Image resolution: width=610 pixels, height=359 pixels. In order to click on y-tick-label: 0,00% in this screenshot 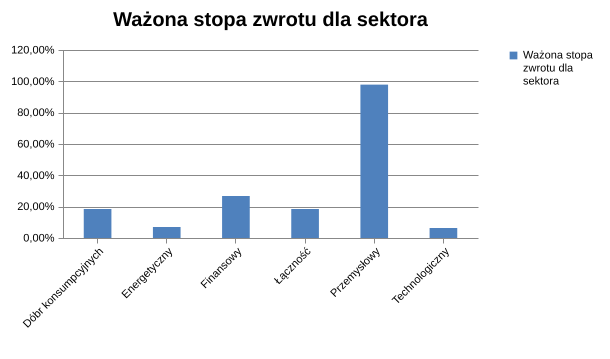, I will do `click(39, 238)`.